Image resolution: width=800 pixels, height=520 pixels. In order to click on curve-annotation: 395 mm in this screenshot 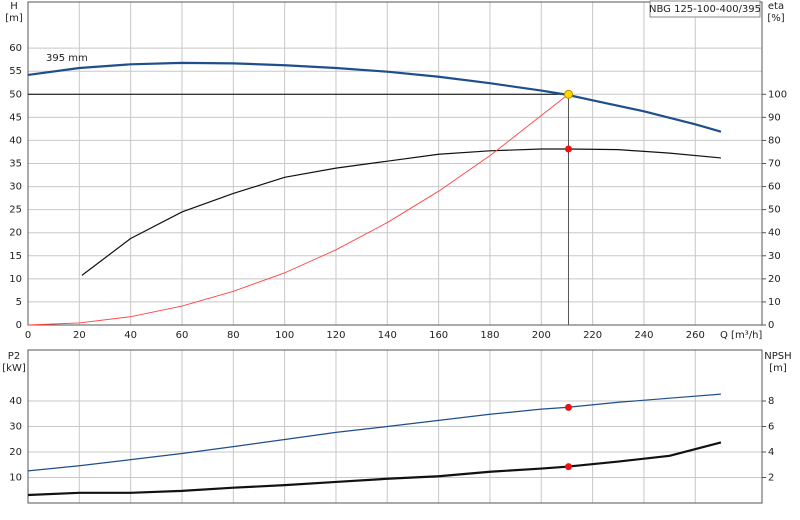, I will do `click(67, 58)`.